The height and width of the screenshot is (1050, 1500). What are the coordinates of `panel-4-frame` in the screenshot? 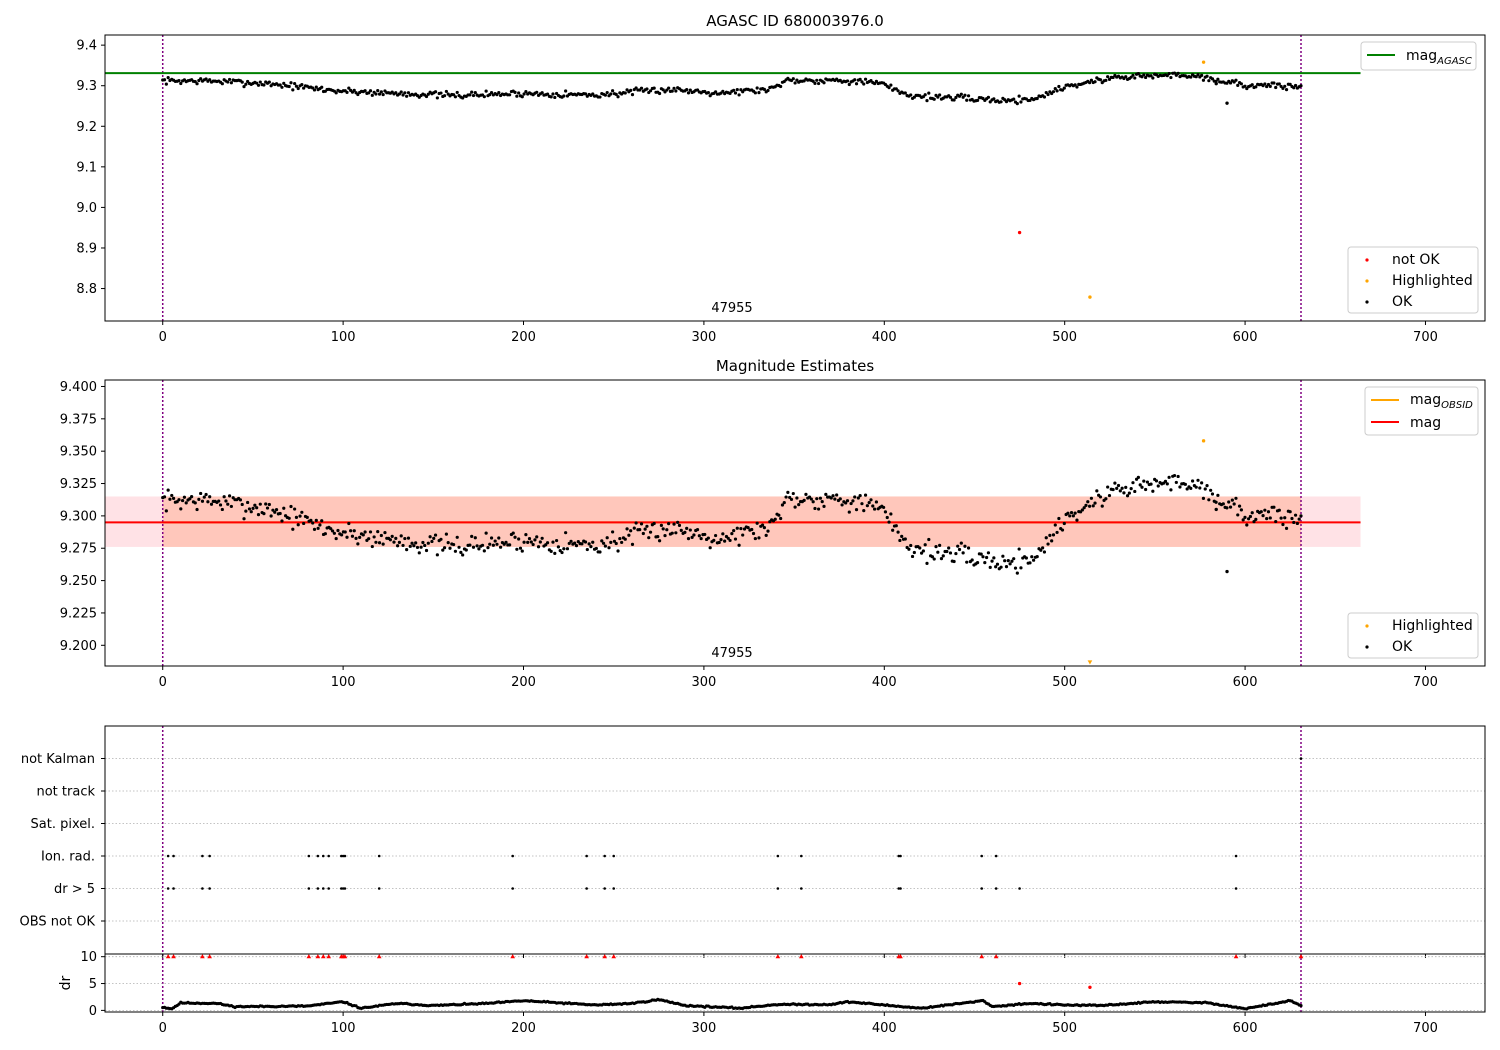 It's located at (795, 983).